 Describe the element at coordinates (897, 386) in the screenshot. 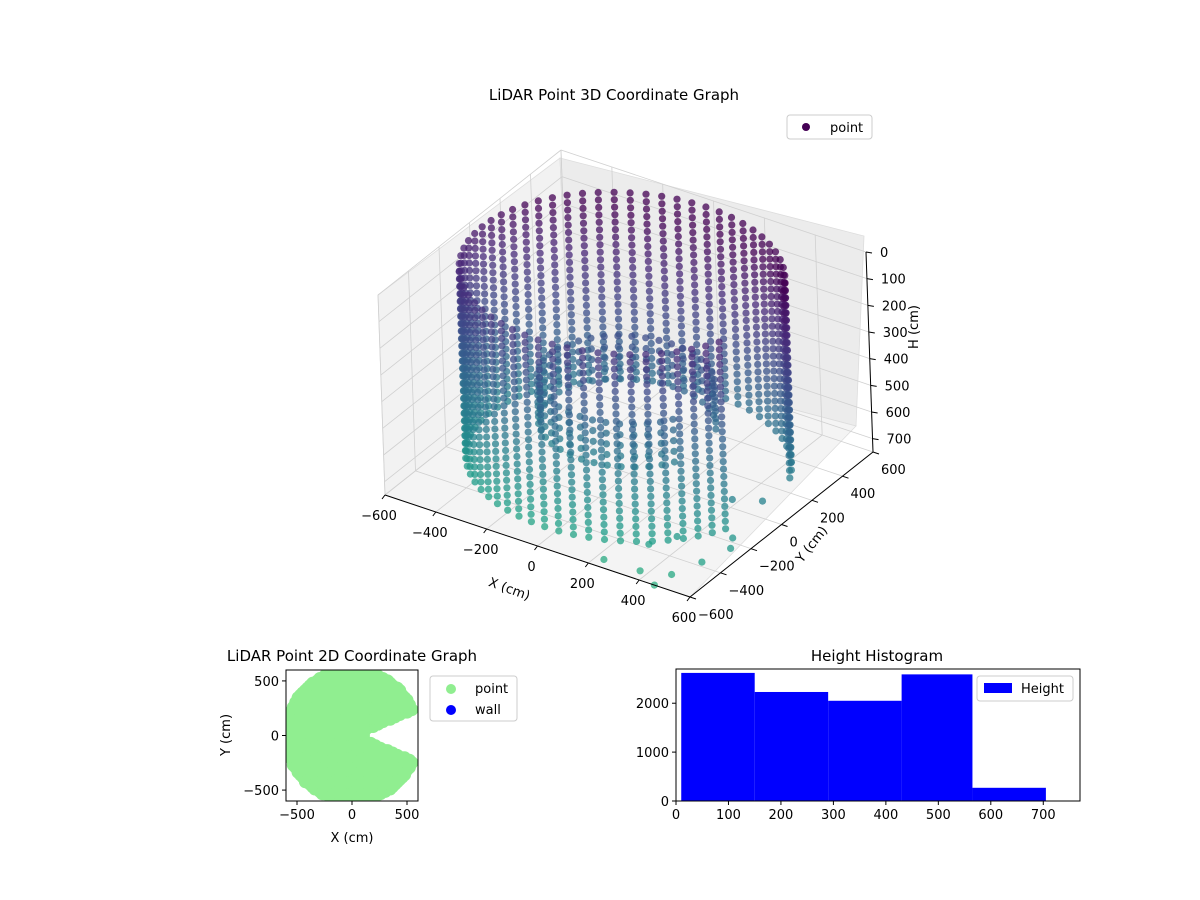

I see `z-tick-label-3d: 500` at that location.